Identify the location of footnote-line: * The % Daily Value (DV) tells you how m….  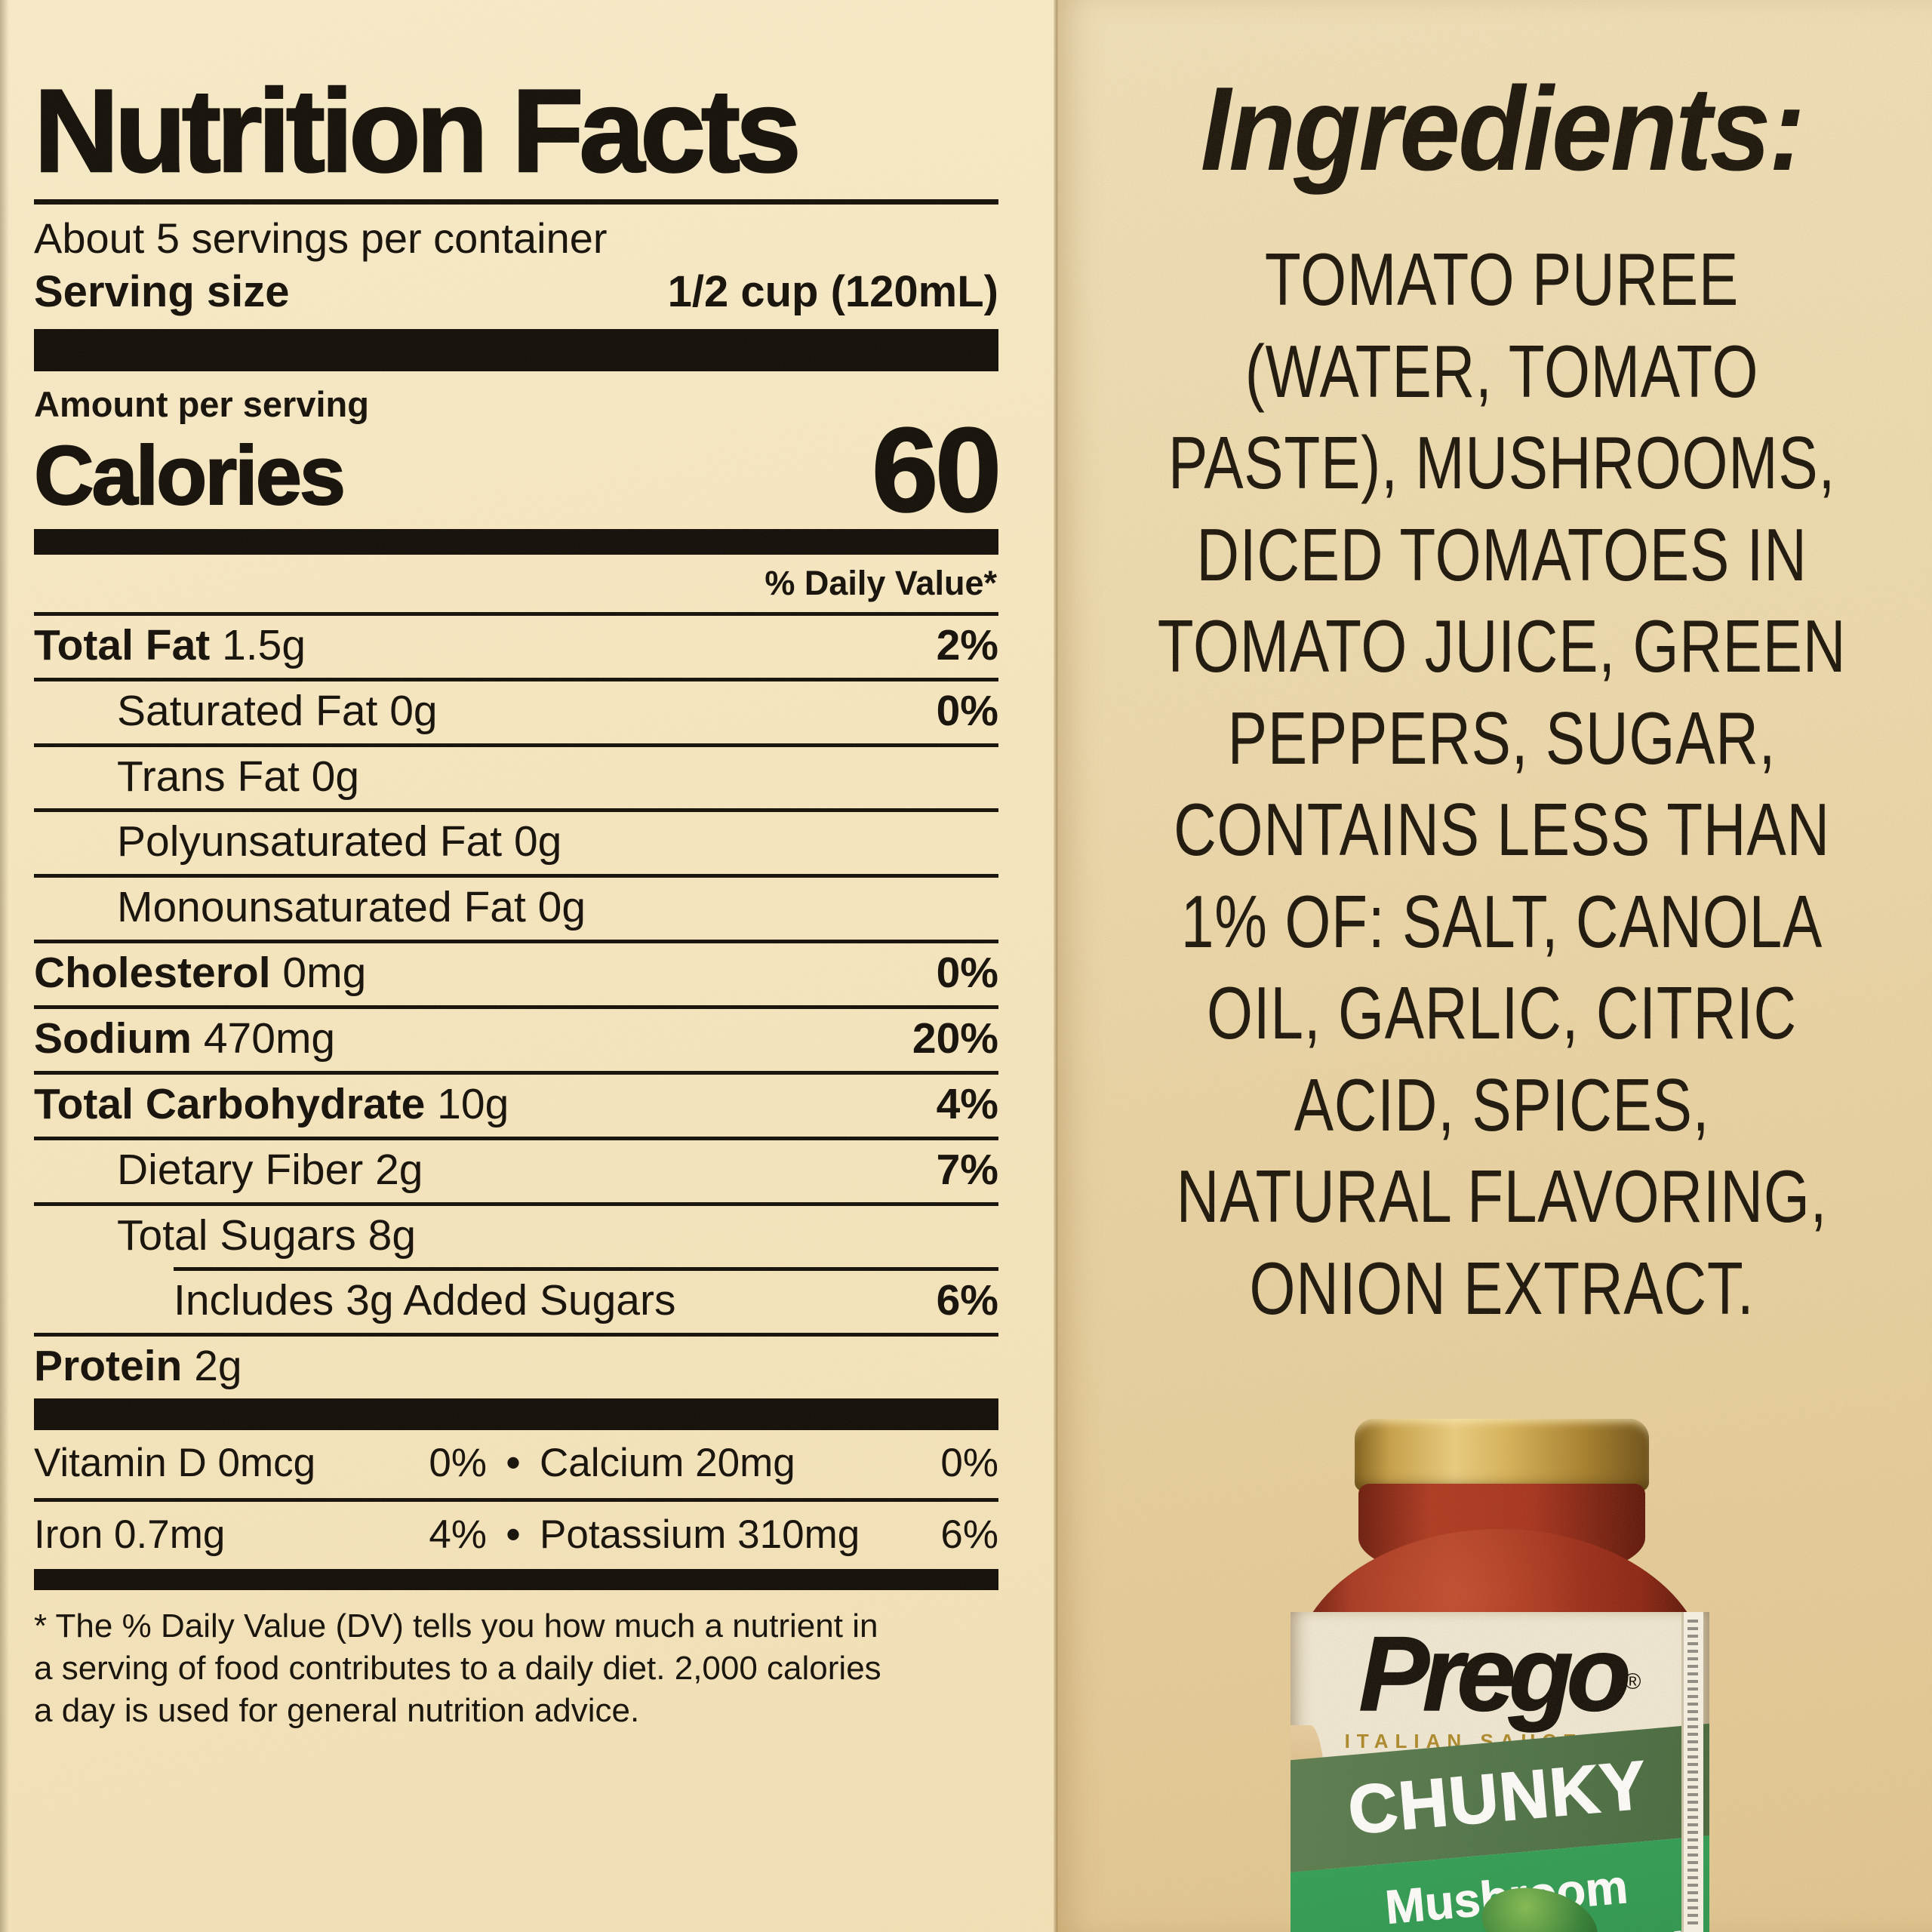
(456, 1626).